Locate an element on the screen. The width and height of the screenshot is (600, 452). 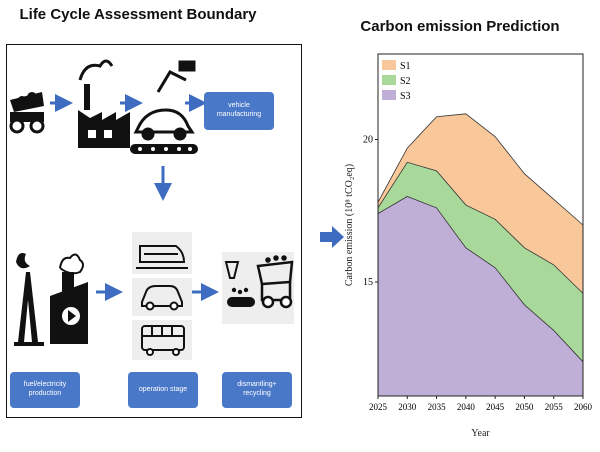
x-tick-label: 2060 is located at coordinates (583, 407).